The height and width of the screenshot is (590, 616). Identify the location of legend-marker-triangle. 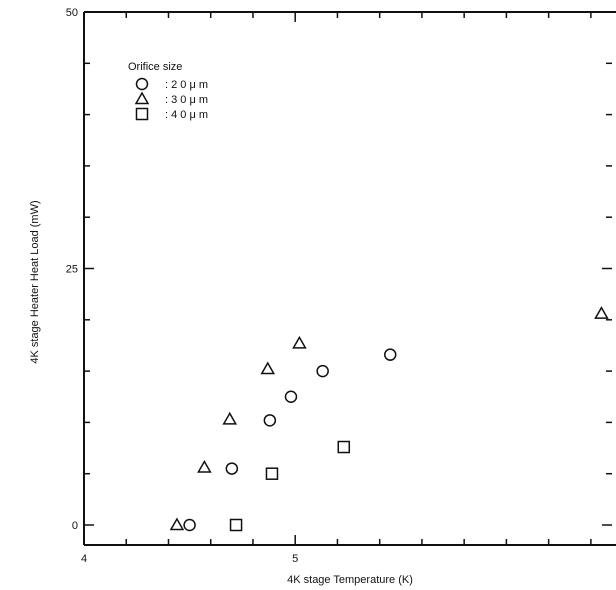
(142, 98).